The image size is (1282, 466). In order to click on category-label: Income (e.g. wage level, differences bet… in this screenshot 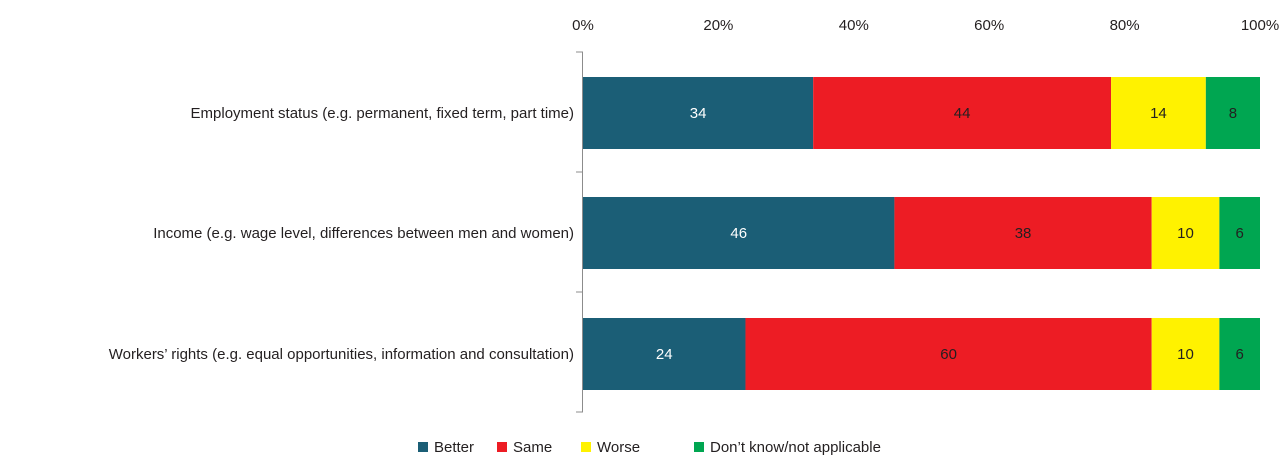, I will do `click(363, 233)`.